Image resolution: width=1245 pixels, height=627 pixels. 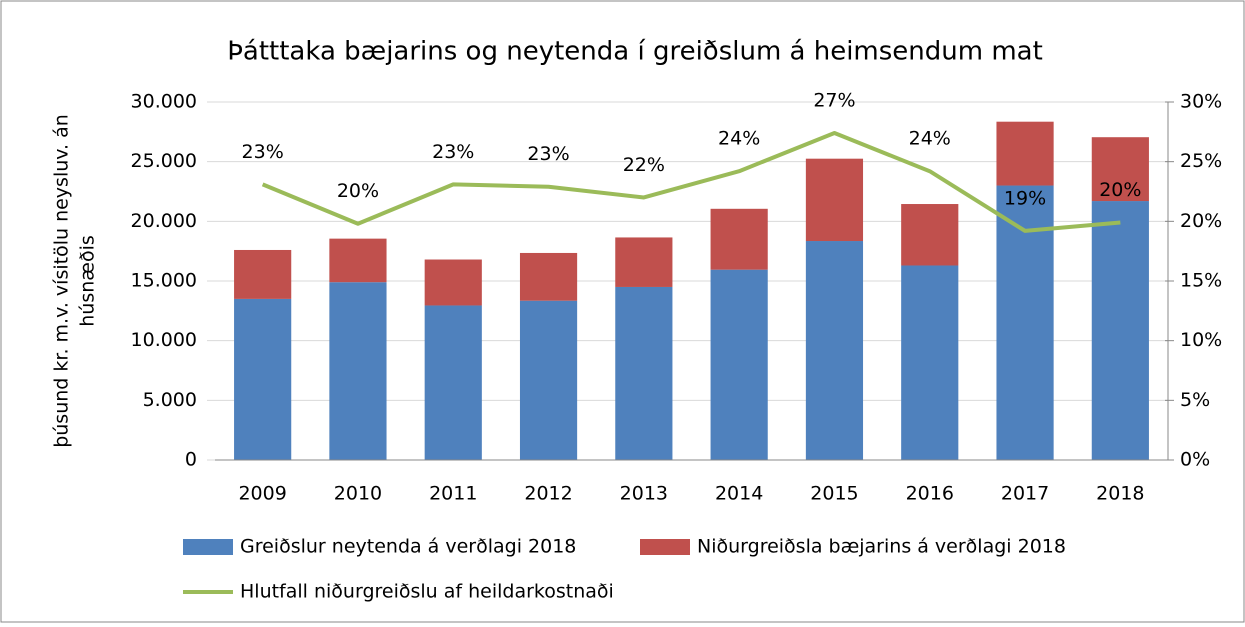 I want to click on x-tick-label: 2009, so click(x=262, y=494).